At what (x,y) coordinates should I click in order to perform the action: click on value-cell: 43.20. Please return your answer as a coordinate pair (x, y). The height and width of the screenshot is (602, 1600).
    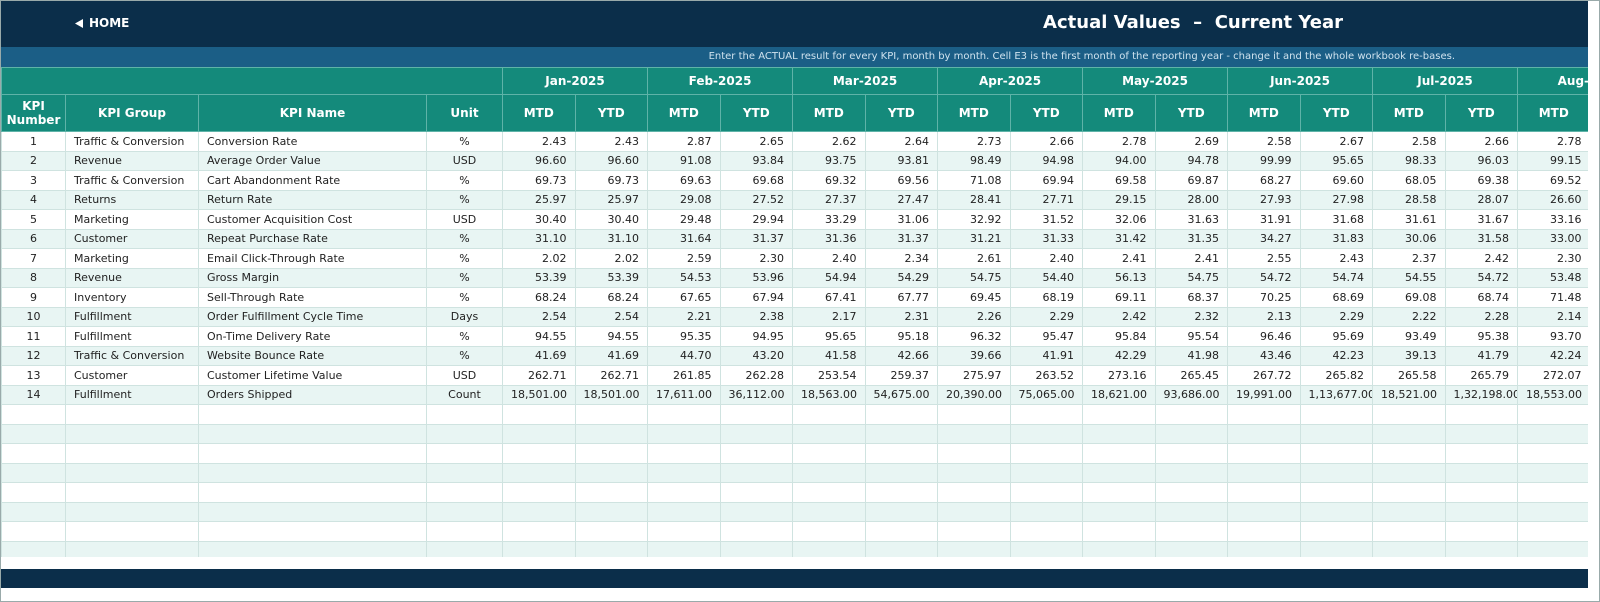
    Looking at the image, I should click on (756, 355).